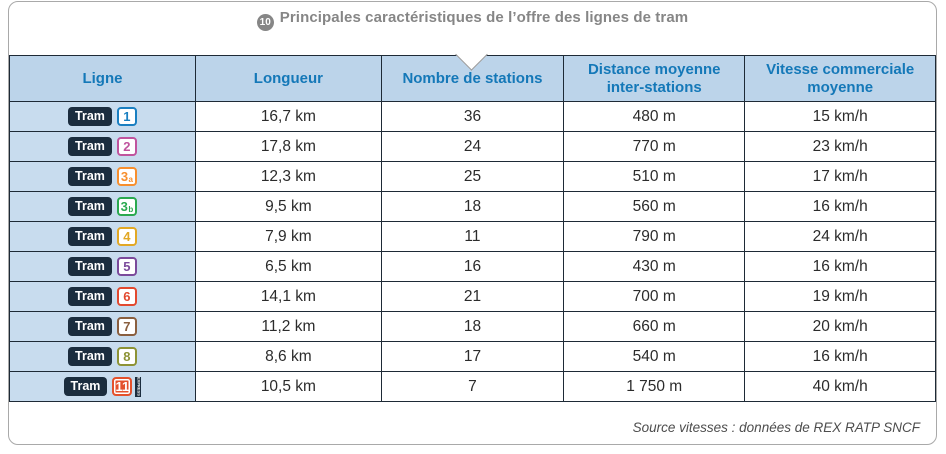 The image size is (946, 454). What do you see at coordinates (655, 326) in the screenshot?
I see `distance-cell: 660 m` at bounding box center [655, 326].